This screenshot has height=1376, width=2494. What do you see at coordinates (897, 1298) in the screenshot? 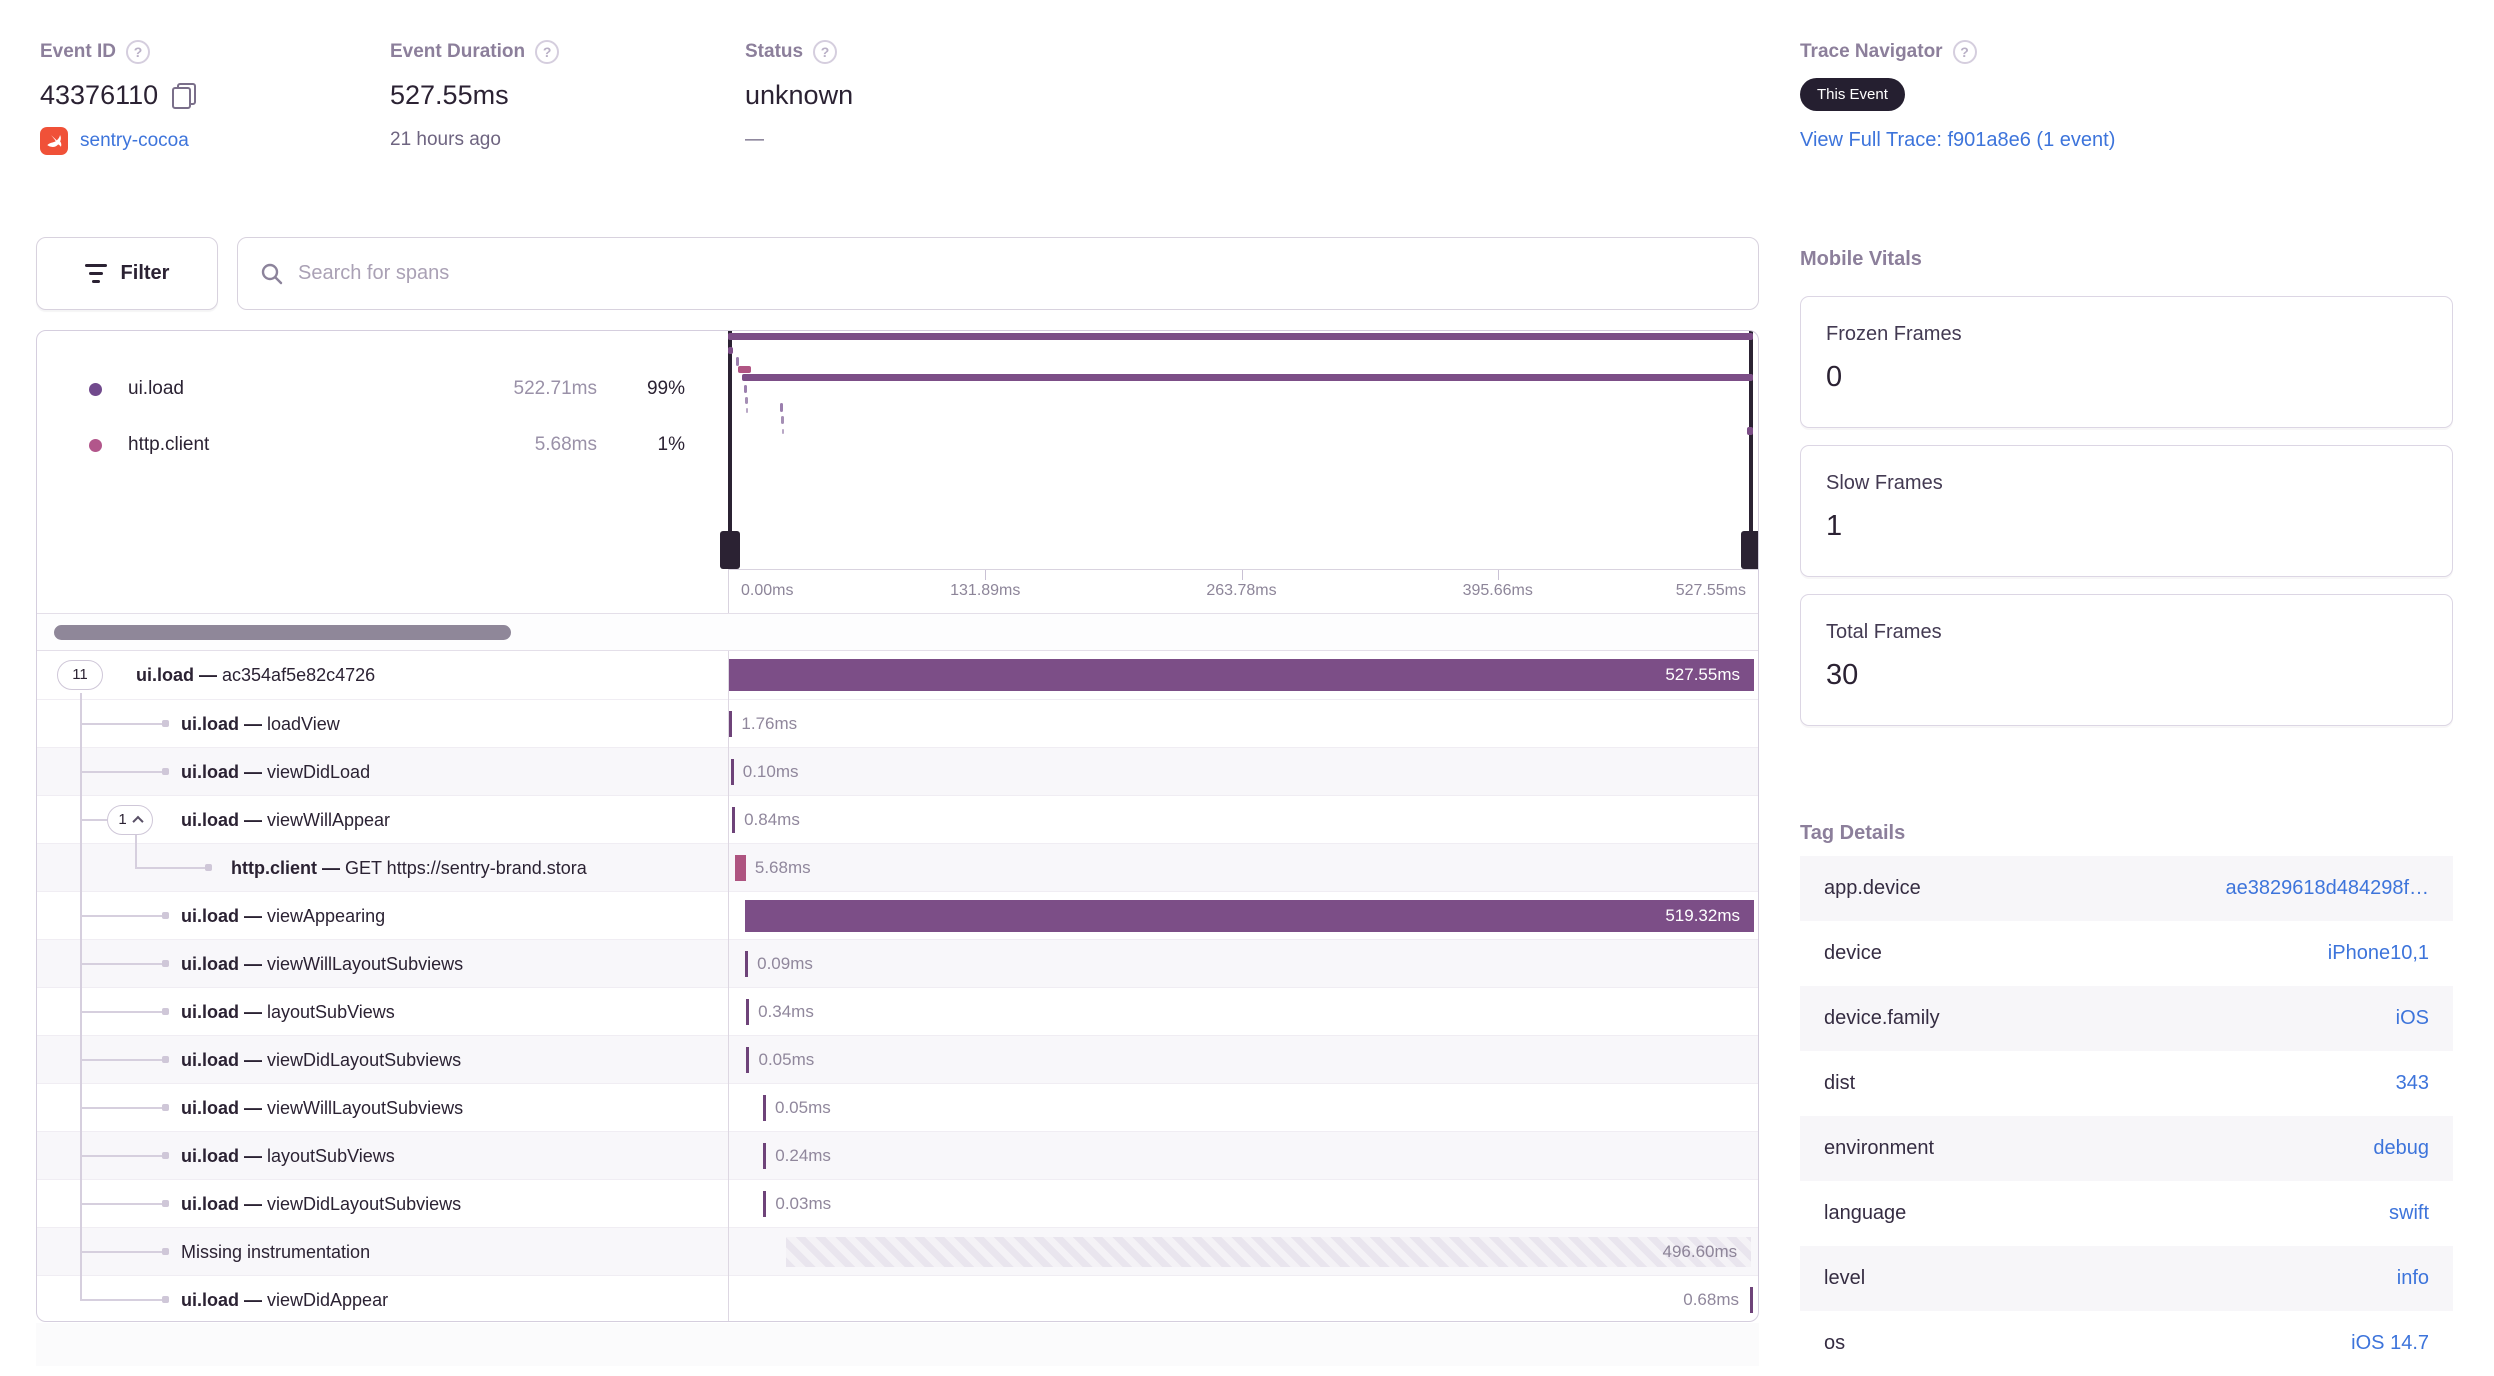
I see `span-row: ui.load — viewDidAppear 0.68ms` at bounding box center [897, 1298].